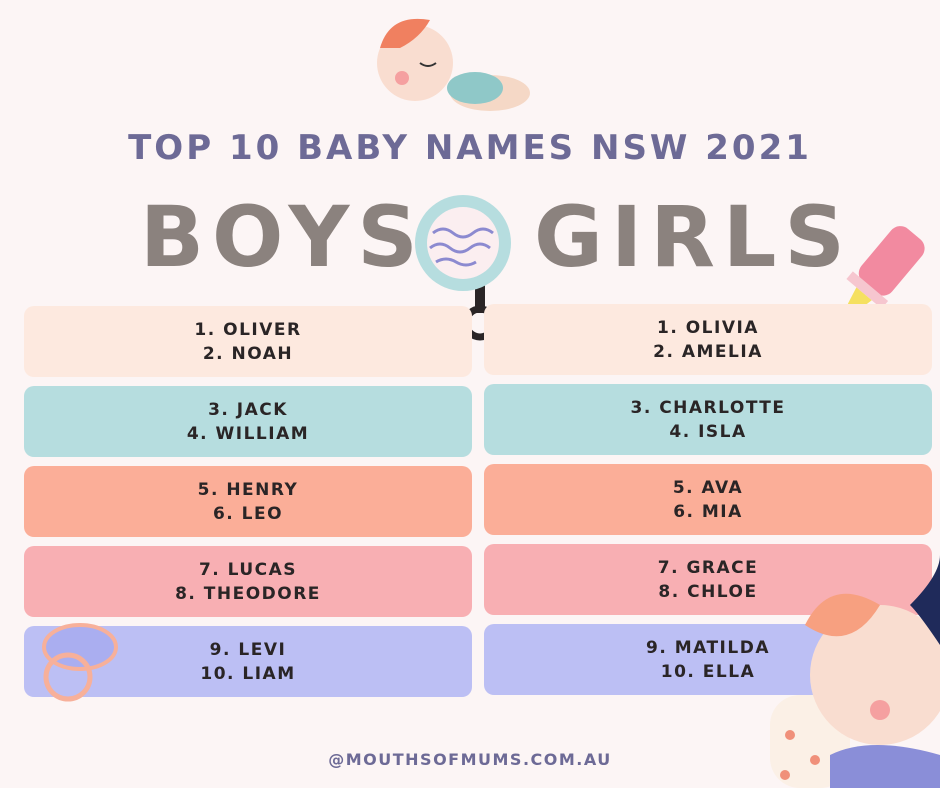  I want to click on boys-name-entry: 6. LEO, so click(248, 513).